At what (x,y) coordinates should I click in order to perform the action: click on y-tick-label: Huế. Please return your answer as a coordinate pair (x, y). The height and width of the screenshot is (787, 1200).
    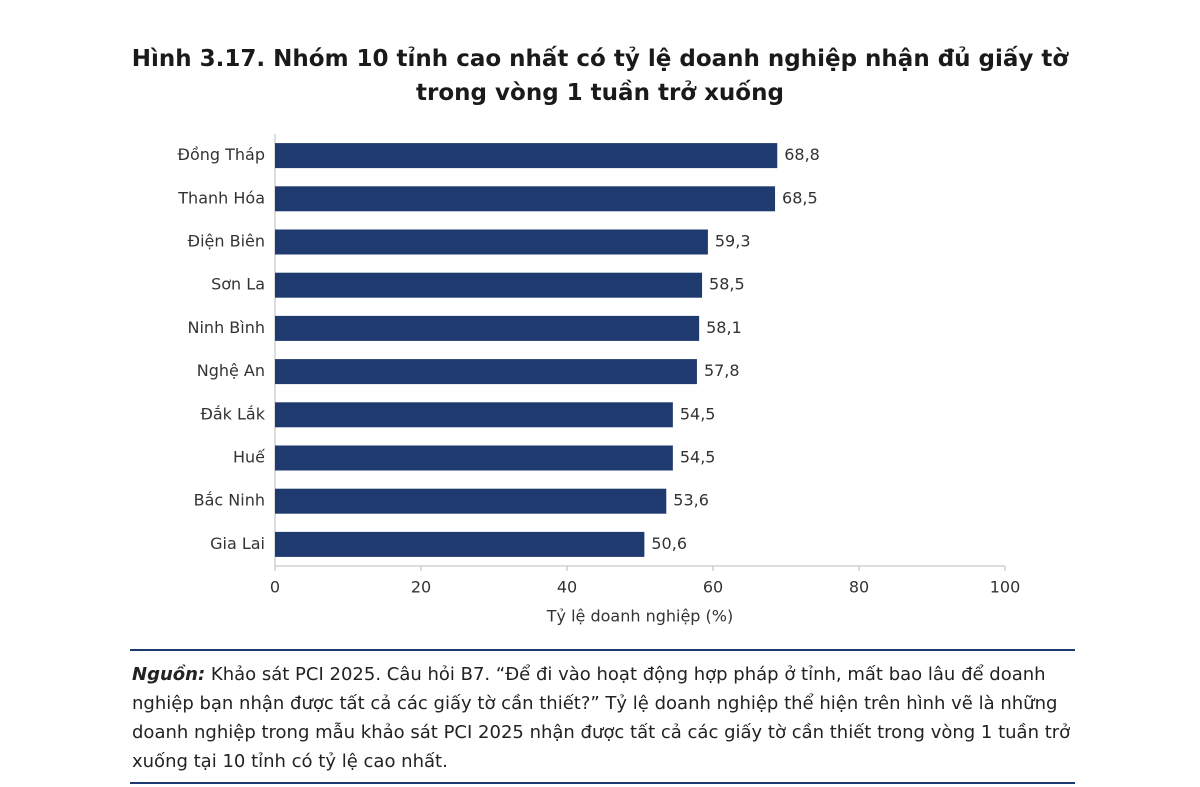
    Looking at the image, I should click on (249, 457).